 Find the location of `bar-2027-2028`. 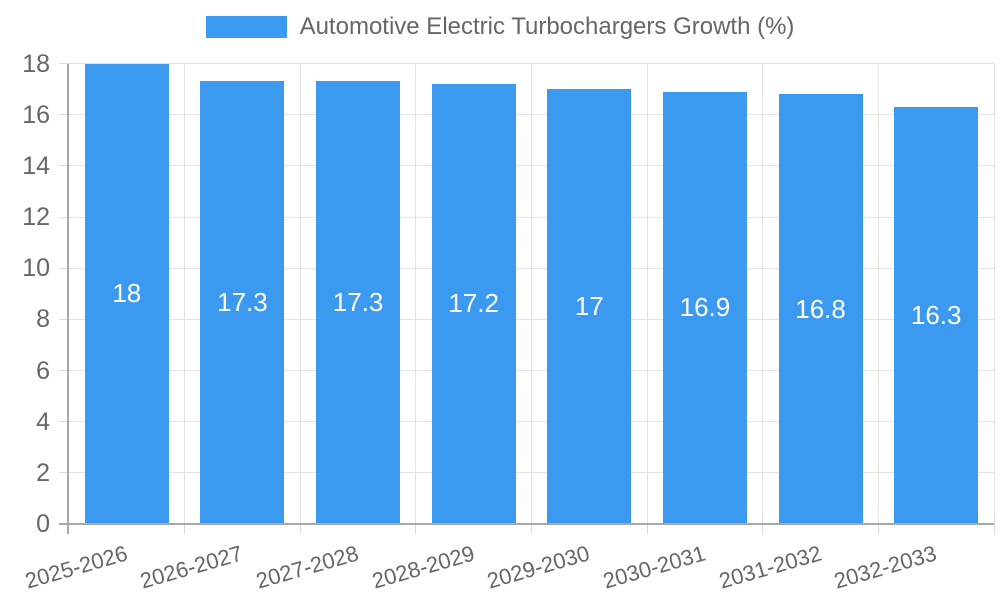

bar-2027-2028 is located at coordinates (358, 302).